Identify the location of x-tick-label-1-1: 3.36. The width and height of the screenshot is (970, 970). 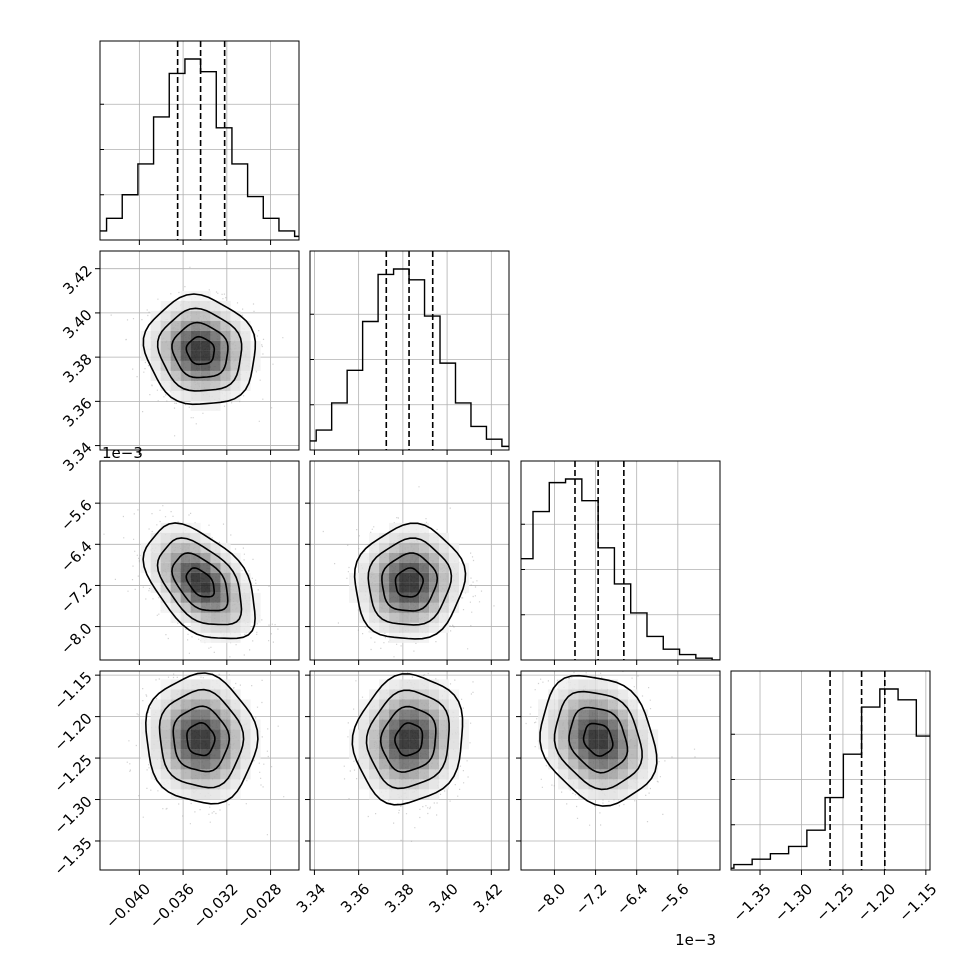
(355, 898).